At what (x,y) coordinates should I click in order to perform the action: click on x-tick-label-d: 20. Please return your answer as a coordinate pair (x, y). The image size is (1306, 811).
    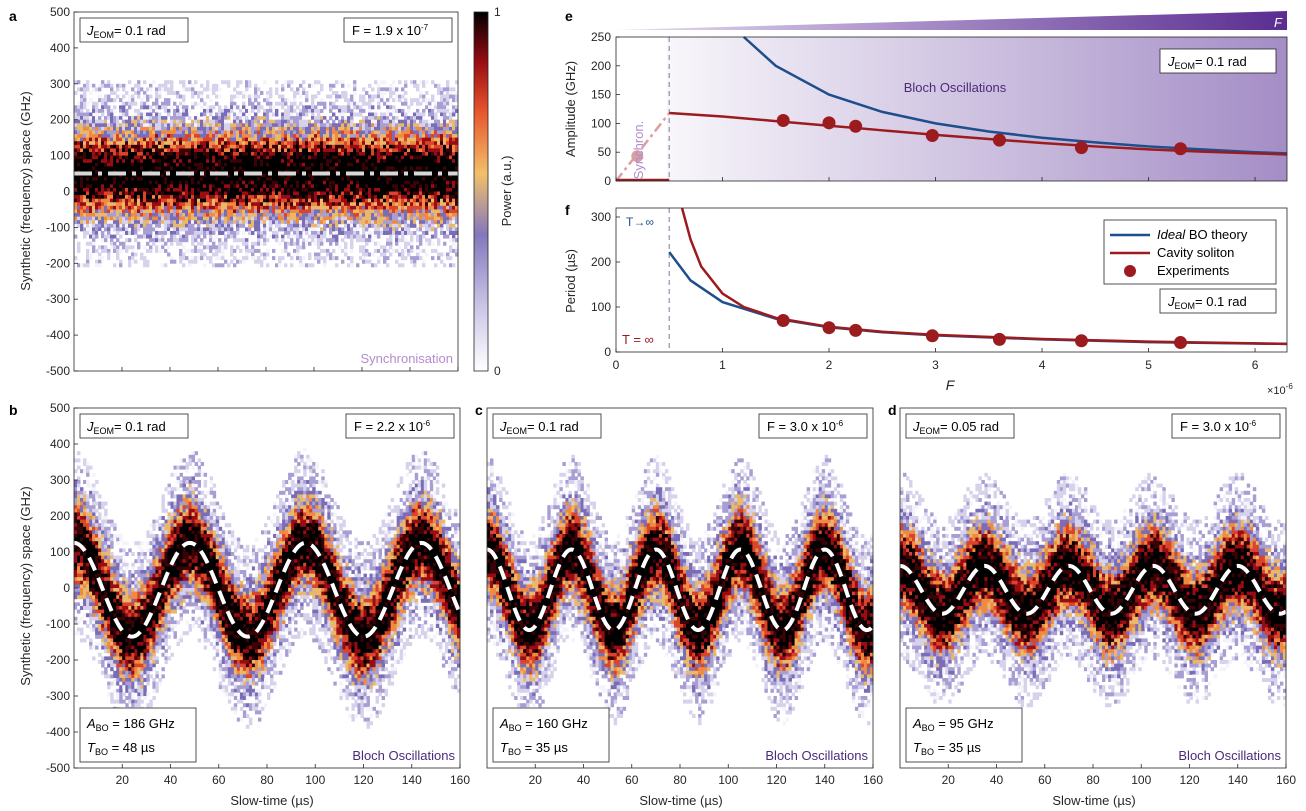
    Looking at the image, I should click on (949, 780).